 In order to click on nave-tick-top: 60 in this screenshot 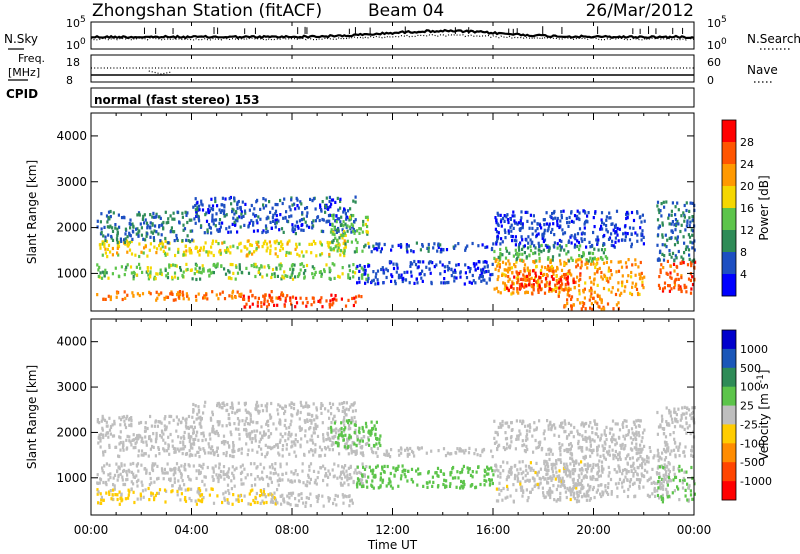, I will do `click(714, 62)`.